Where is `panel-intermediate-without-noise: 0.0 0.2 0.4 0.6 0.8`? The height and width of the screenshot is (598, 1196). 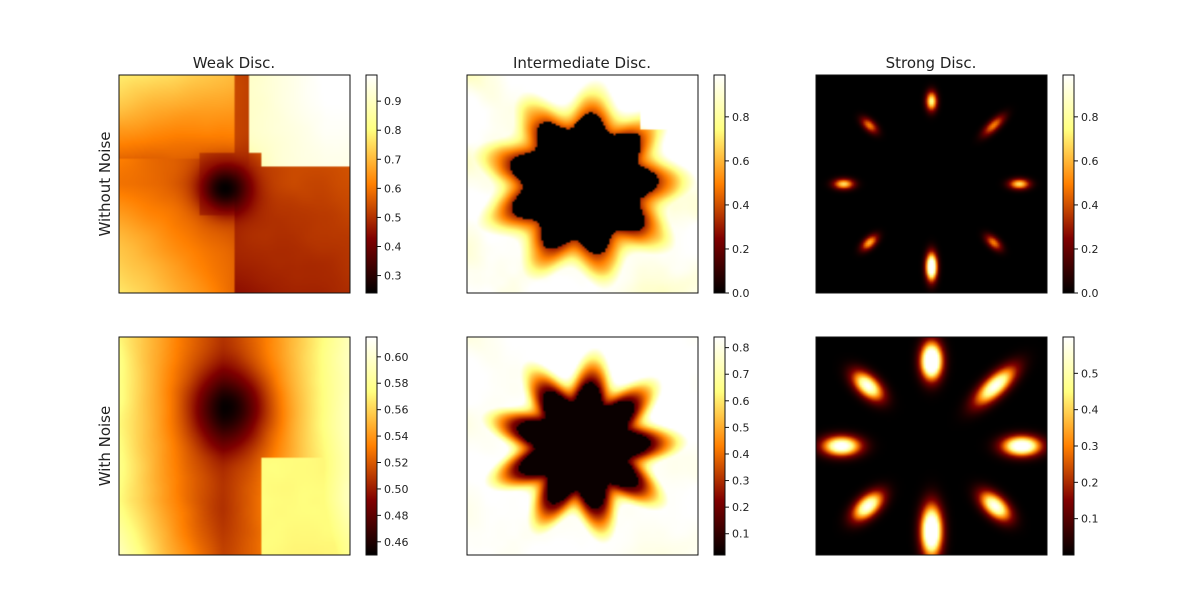
panel-intermediate-without-noise: 0.0 0.2 0.4 0.6 0.8 is located at coordinates (608, 187).